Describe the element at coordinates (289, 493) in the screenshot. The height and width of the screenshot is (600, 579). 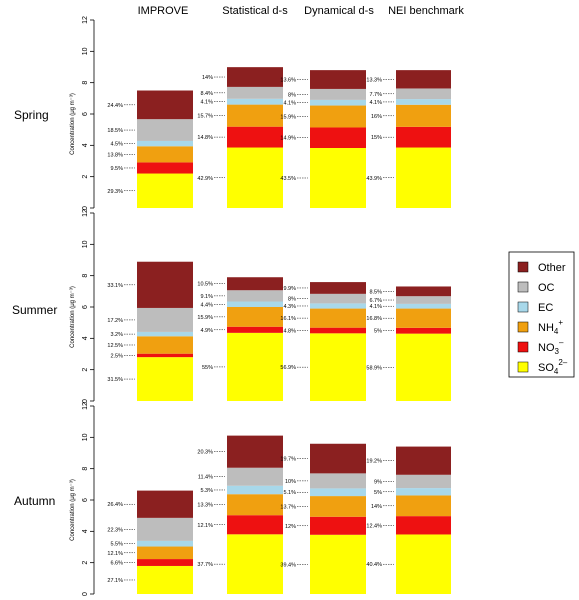
I see `percent-label: 5.1%` at that location.